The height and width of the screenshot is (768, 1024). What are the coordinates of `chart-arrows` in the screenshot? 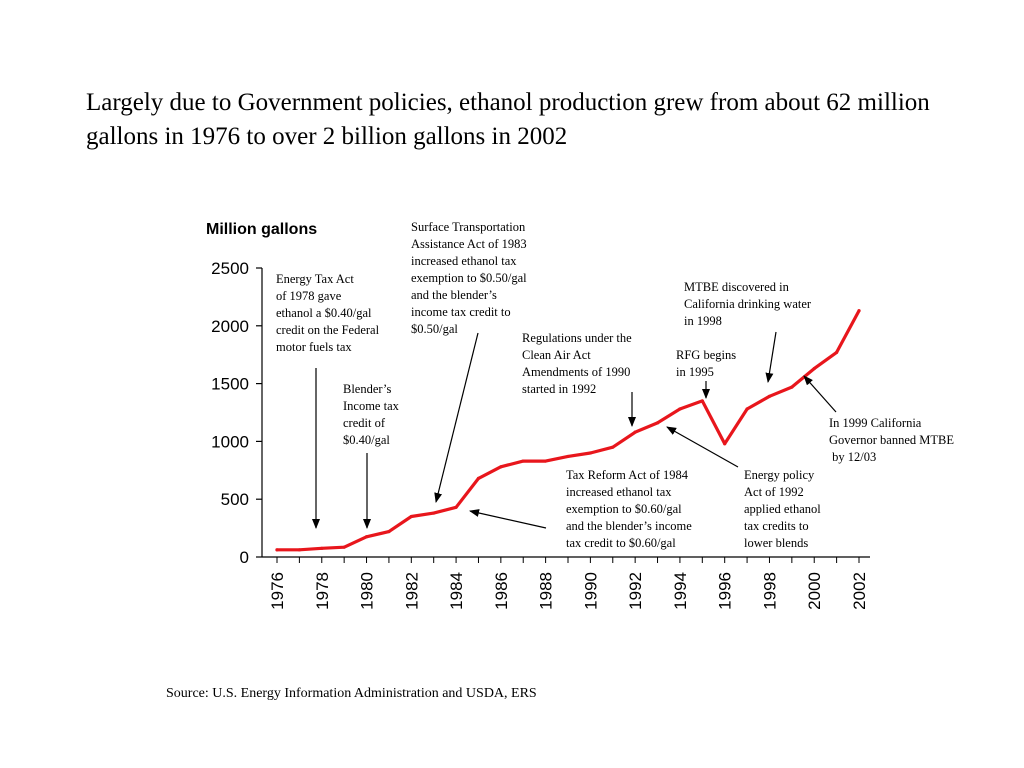 It's located at (574, 430).